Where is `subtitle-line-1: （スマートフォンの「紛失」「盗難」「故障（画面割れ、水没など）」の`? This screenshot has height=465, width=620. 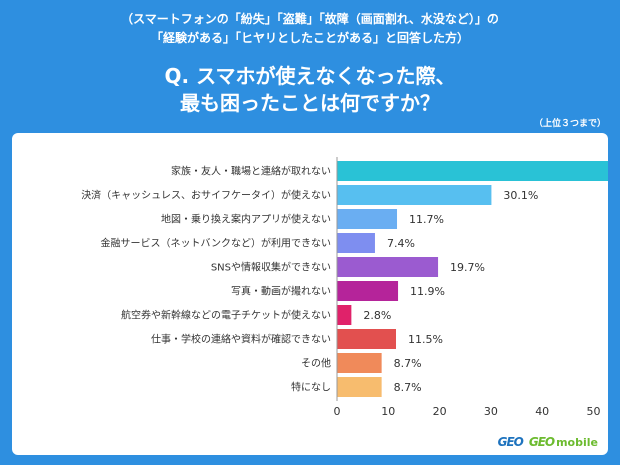 subtitle-line-1: （スマートフォンの「紛失」「盗難」「故障（画面割れ、水没など）」の is located at coordinates (310, 19).